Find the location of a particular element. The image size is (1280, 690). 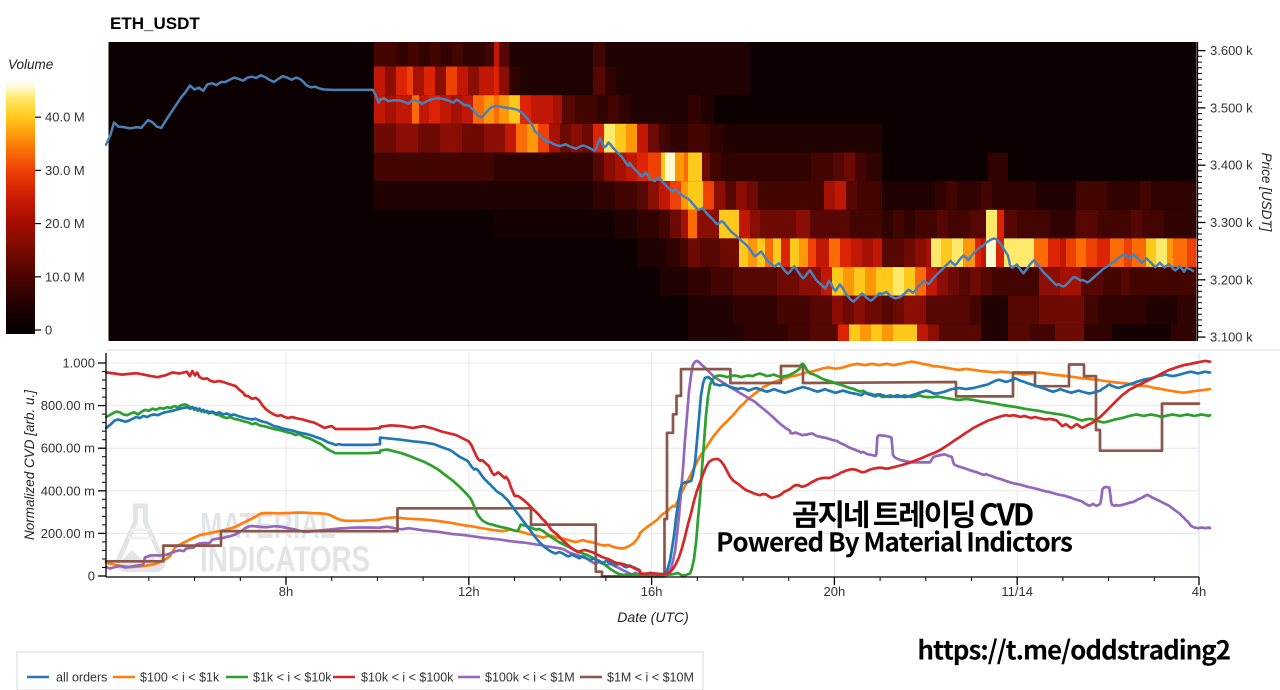

svg-text: $1k < i < $10k is located at coordinates (292, 678).